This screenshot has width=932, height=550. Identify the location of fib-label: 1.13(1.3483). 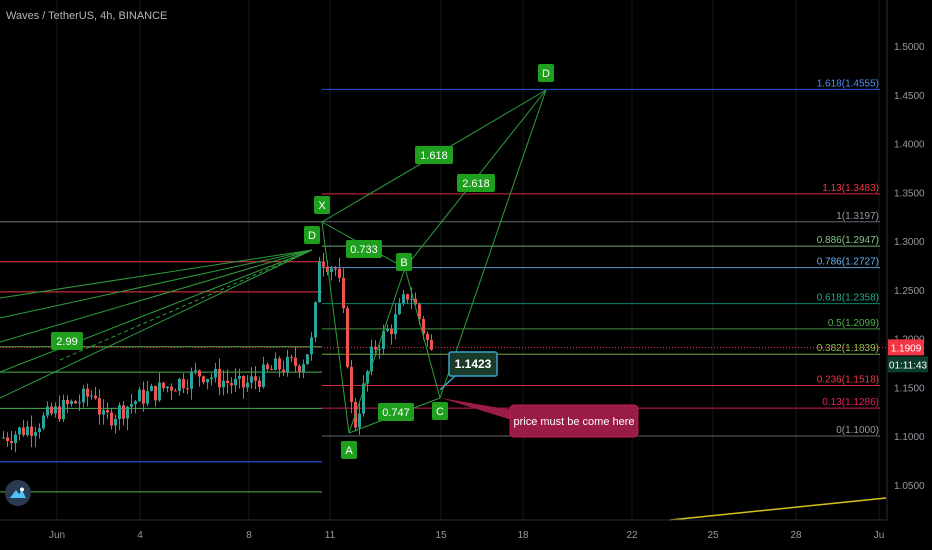
(850, 188).